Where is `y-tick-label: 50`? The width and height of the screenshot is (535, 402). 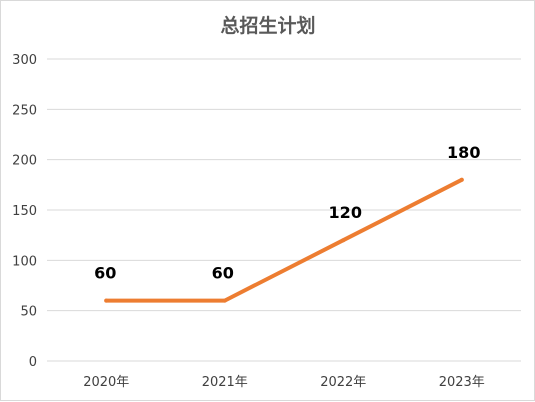 y-tick-label: 50 is located at coordinates (28, 312).